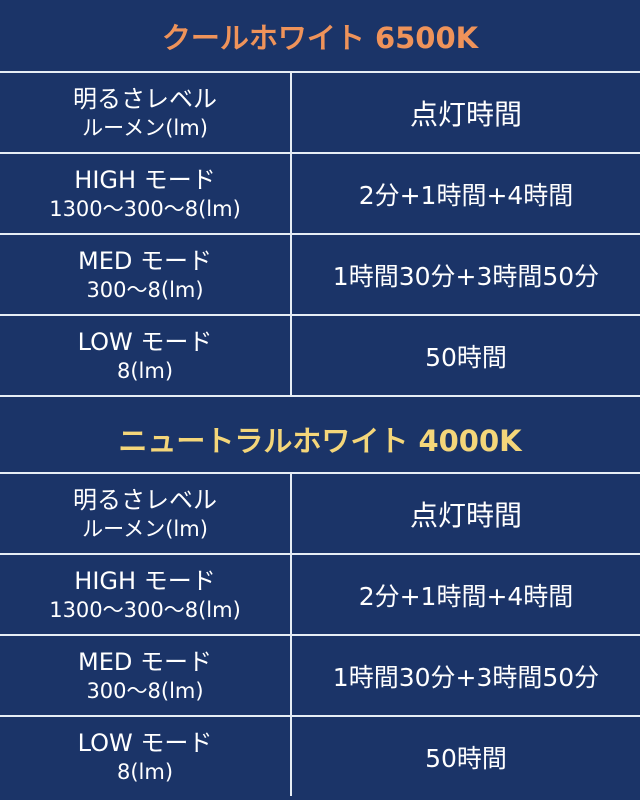  I want to click on section-title-cool-white: クールホワイト 6500K, so click(320, 38).